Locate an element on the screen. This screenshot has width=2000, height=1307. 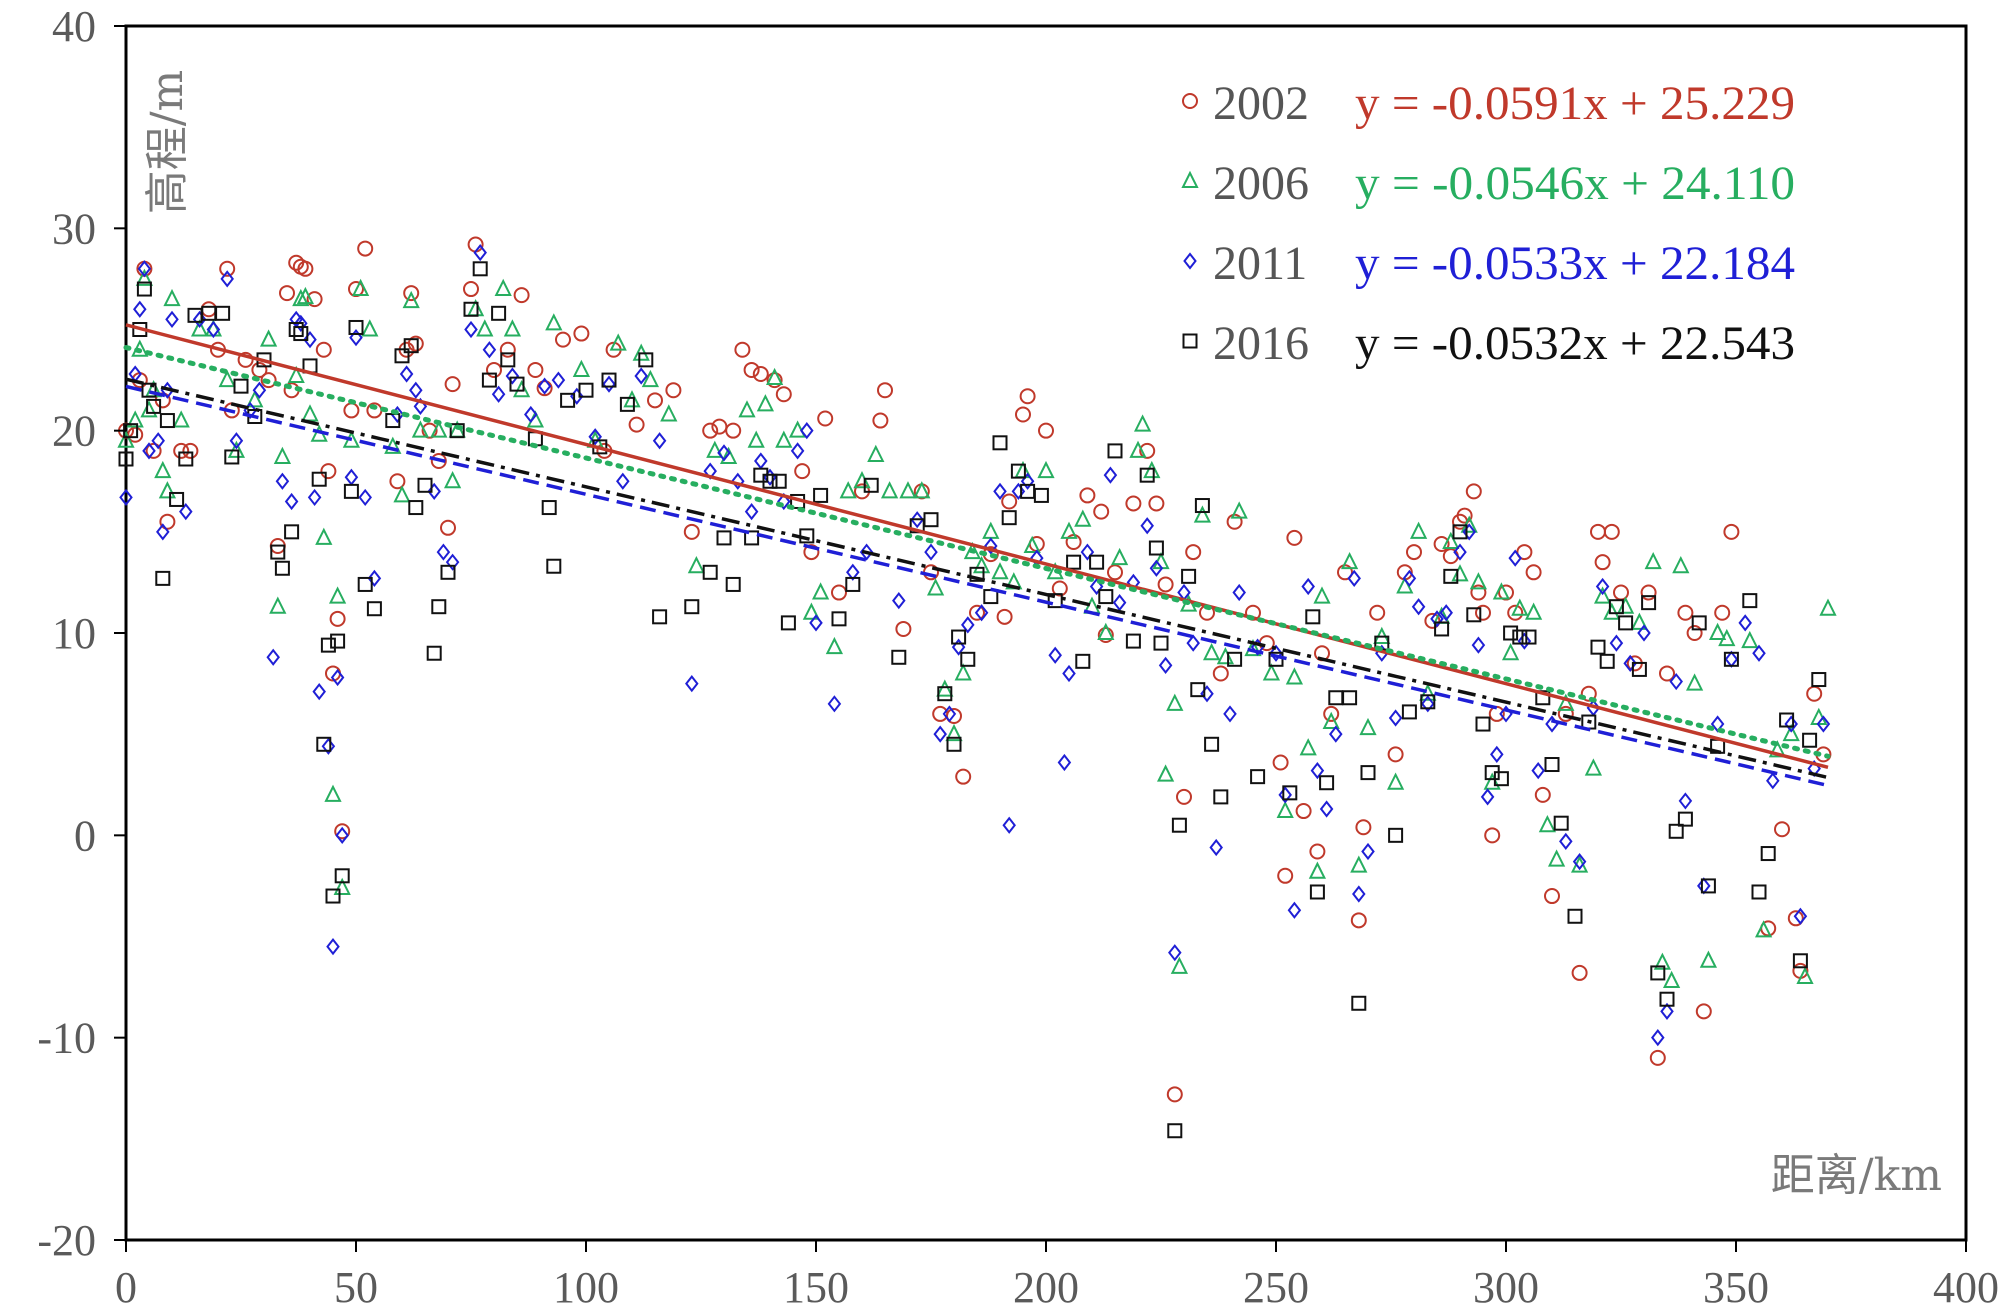
x-tick-label: 50 is located at coordinates (356, 1285).